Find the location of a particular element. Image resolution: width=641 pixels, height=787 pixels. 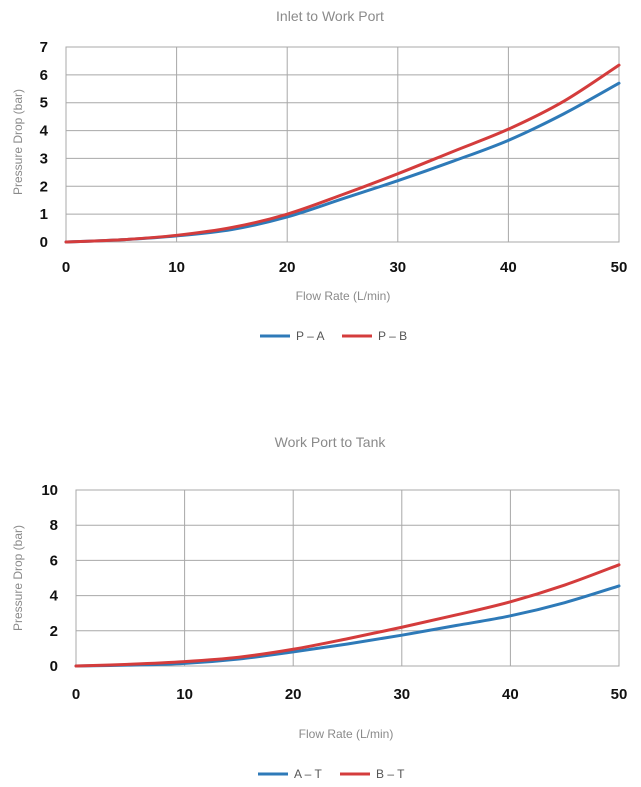

y-tick-label: 7 is located at coordinates (44, 47).